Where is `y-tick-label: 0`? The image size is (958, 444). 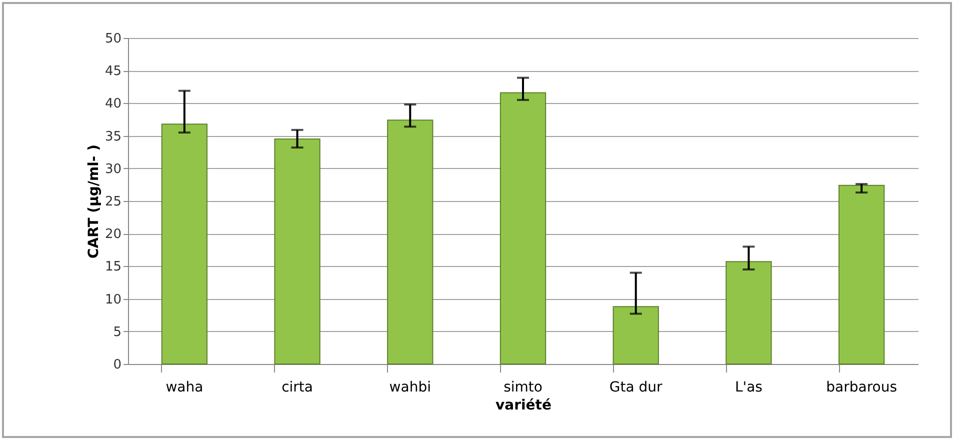 y-tick-label: 0 is located at coordinates (117, 365).